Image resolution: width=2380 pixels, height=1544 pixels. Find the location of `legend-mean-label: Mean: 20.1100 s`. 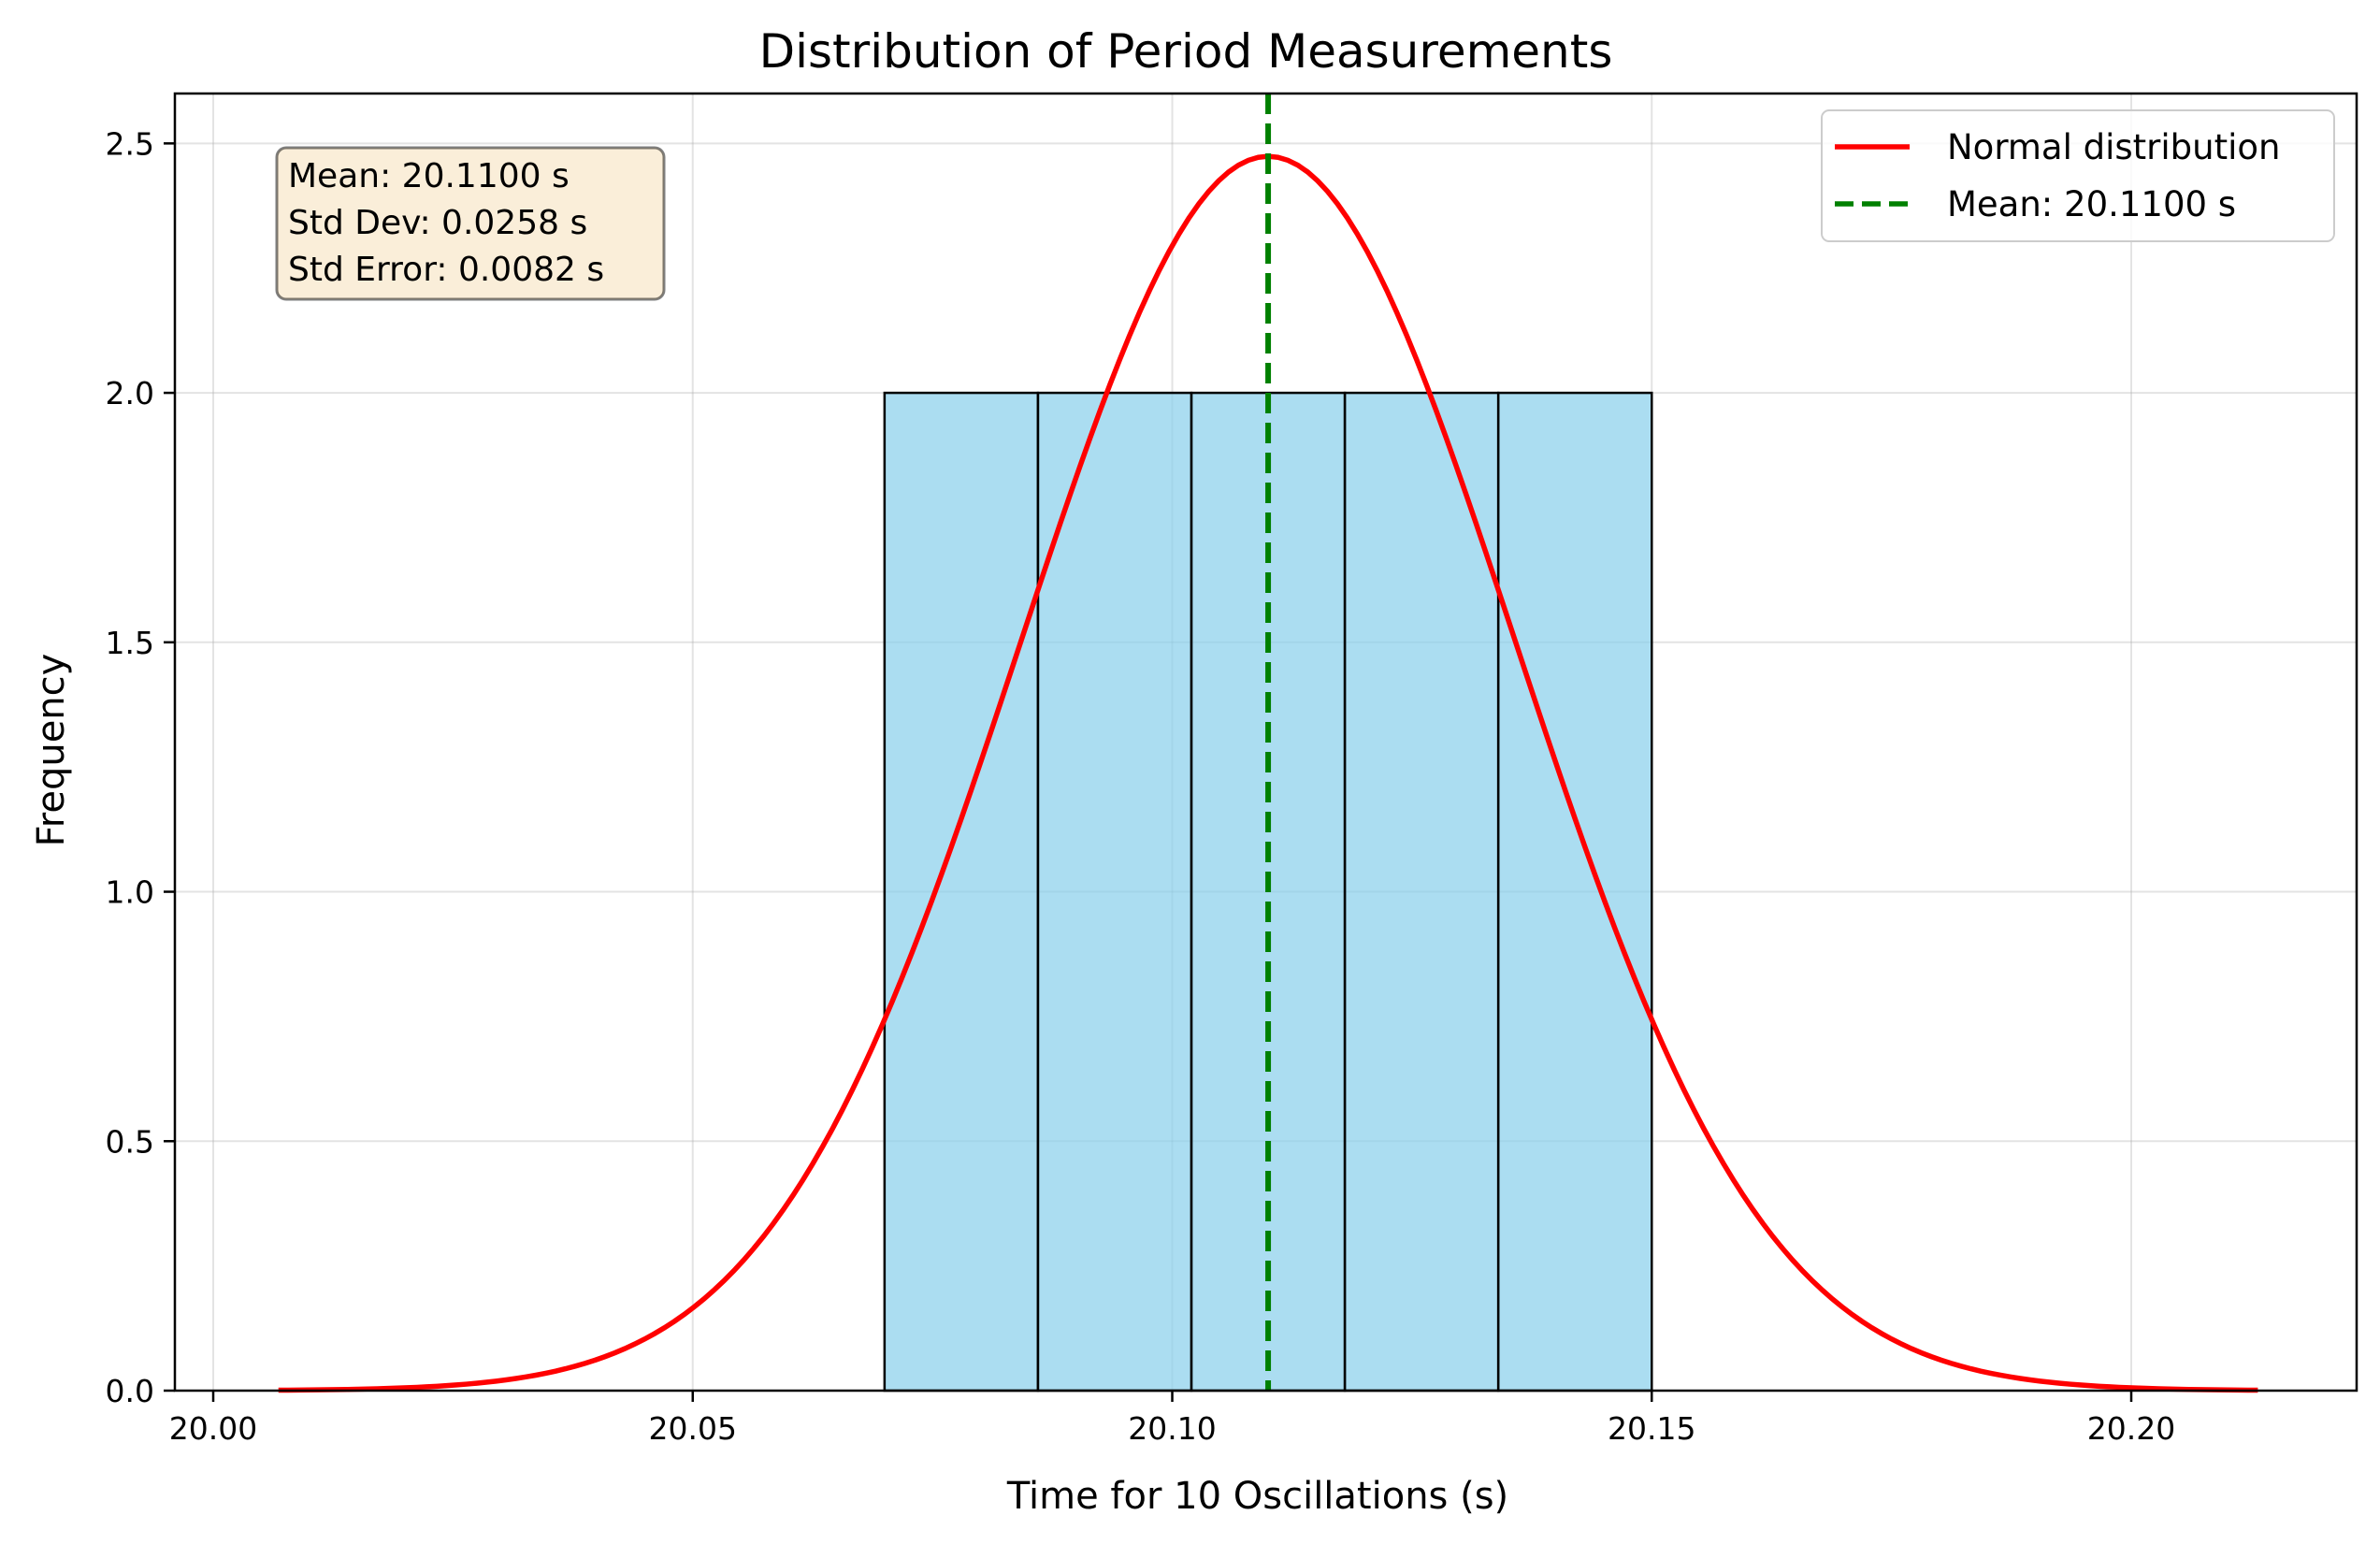

legend-mean-label: Mean: 20.1100 s is located at coordinates (2091, 204).